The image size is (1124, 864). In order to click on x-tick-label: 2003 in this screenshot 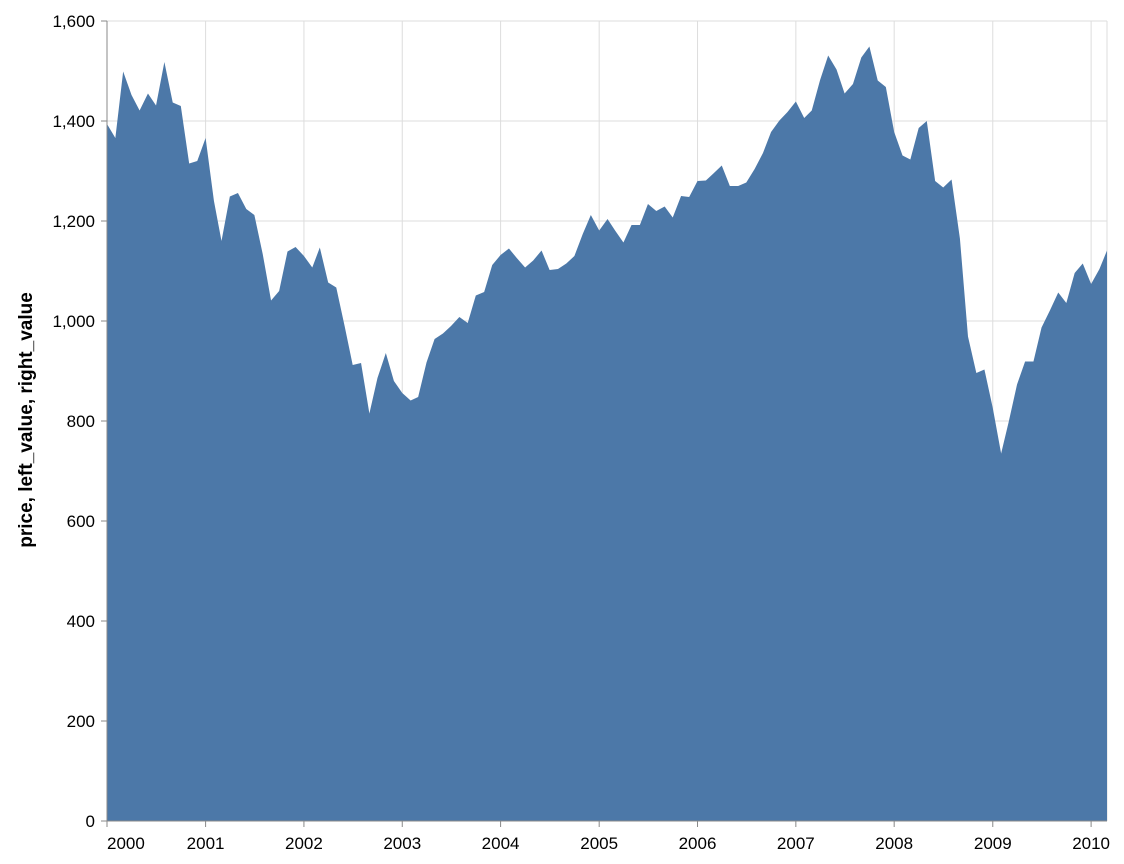, I will do `click(402, 843)`.